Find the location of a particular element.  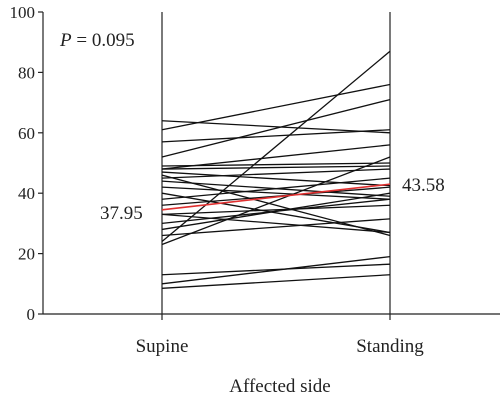

y-tick-label: 20 is located at coordinates (26, 254).